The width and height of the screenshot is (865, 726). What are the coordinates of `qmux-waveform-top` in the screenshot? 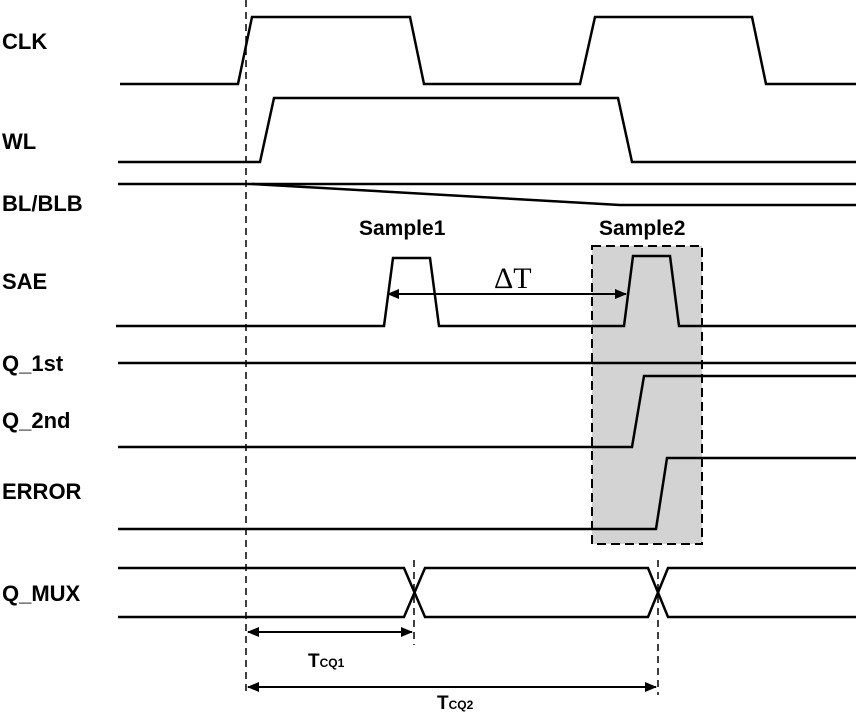 It's located at (487, 592).